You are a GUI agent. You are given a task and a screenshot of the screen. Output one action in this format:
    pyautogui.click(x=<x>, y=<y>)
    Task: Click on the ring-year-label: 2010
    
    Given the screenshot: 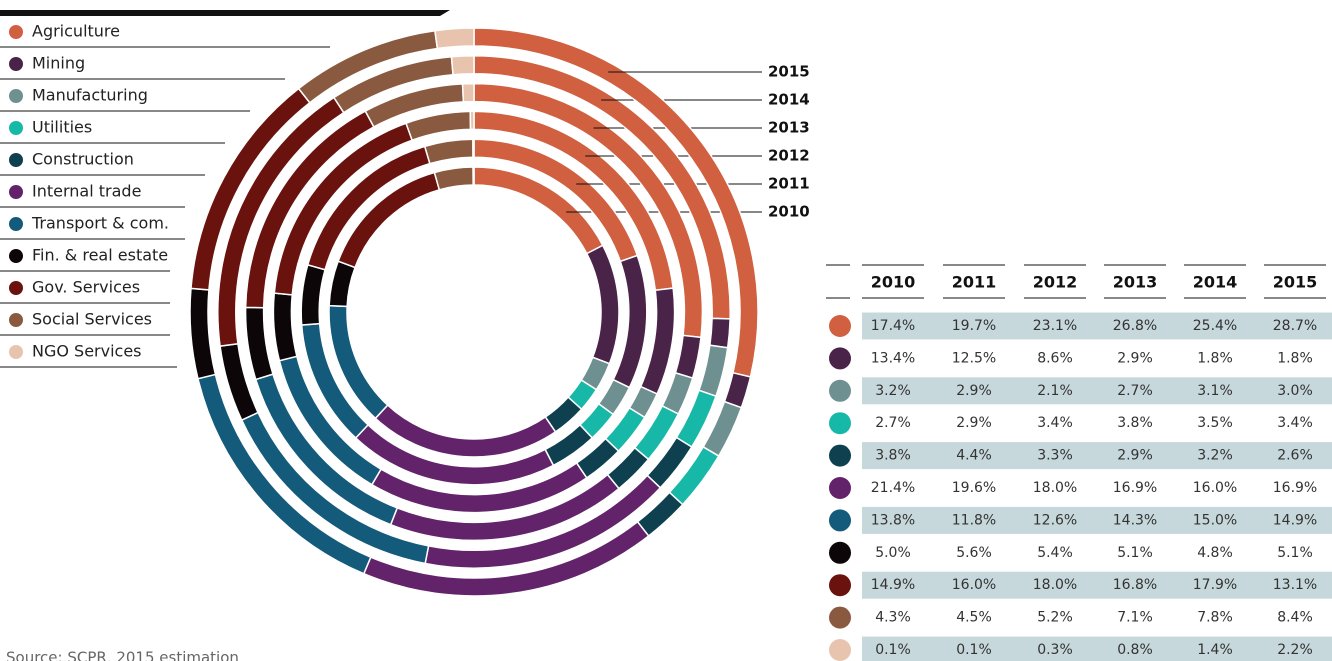 What is the action you would take?
    pyautogui.click(x=789, y=212)
    